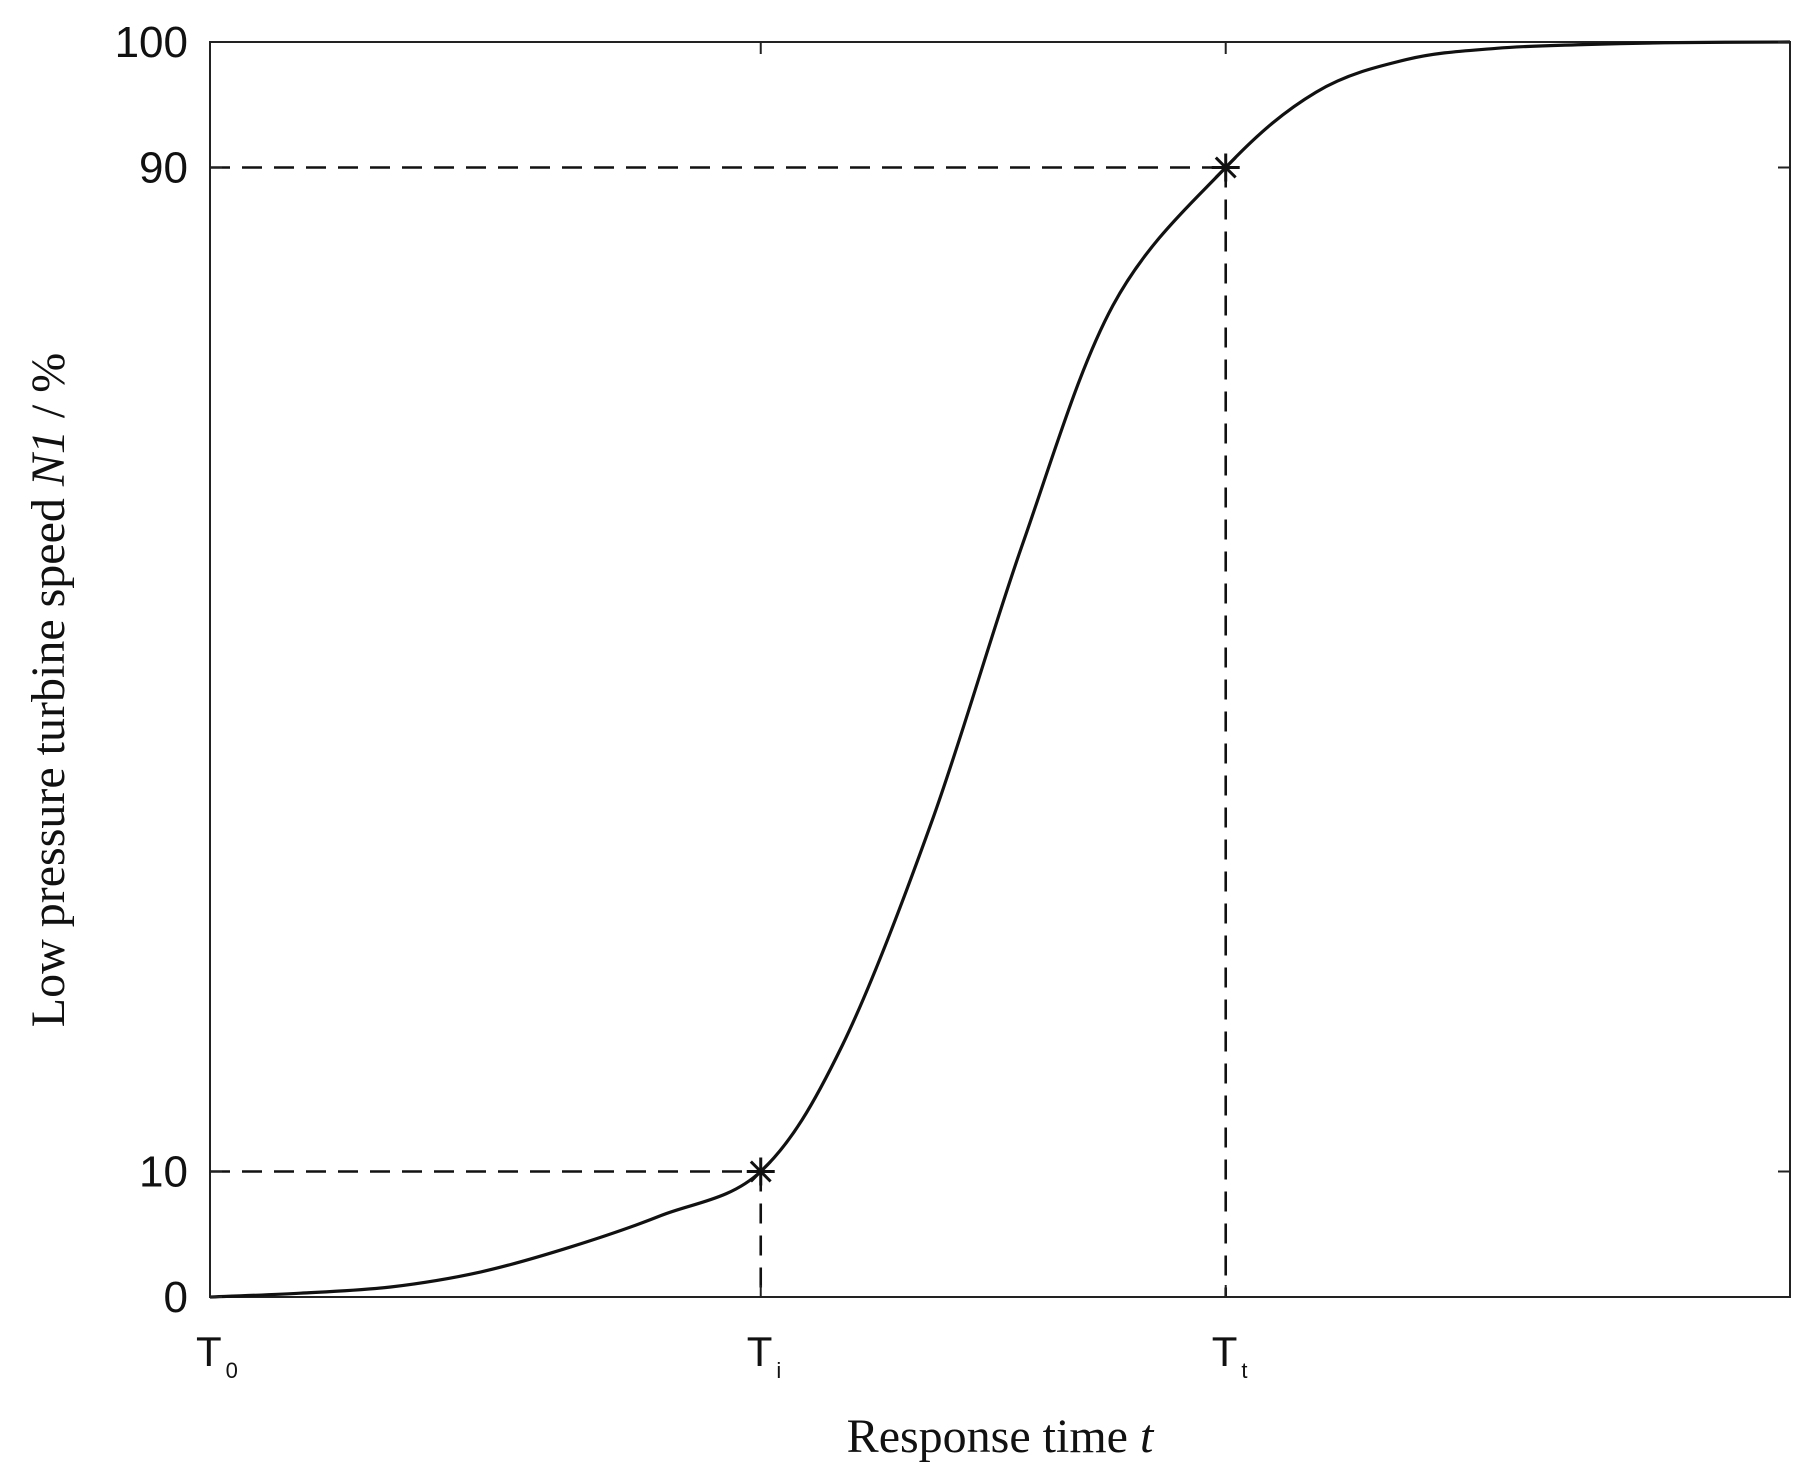  What do you see at coordinates (987, 1436) in the screenshot?
I see `x-axis-title-text: Response time` at bounding box center [987, 1436].